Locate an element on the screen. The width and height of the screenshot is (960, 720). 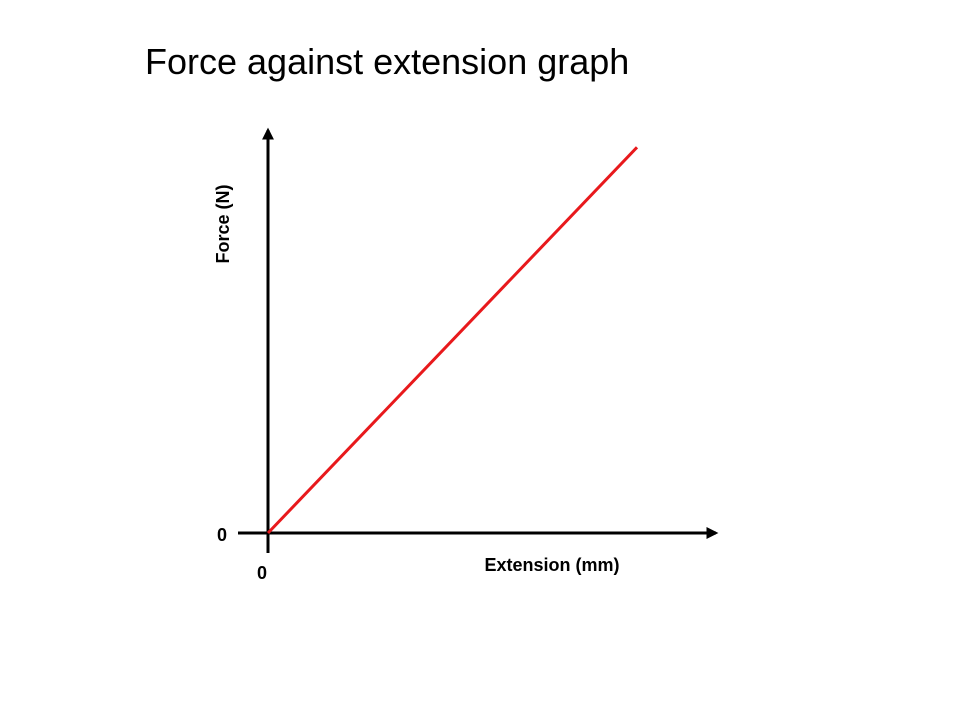
chart-title: Force against extension graph is located at coordinates (387, 61).